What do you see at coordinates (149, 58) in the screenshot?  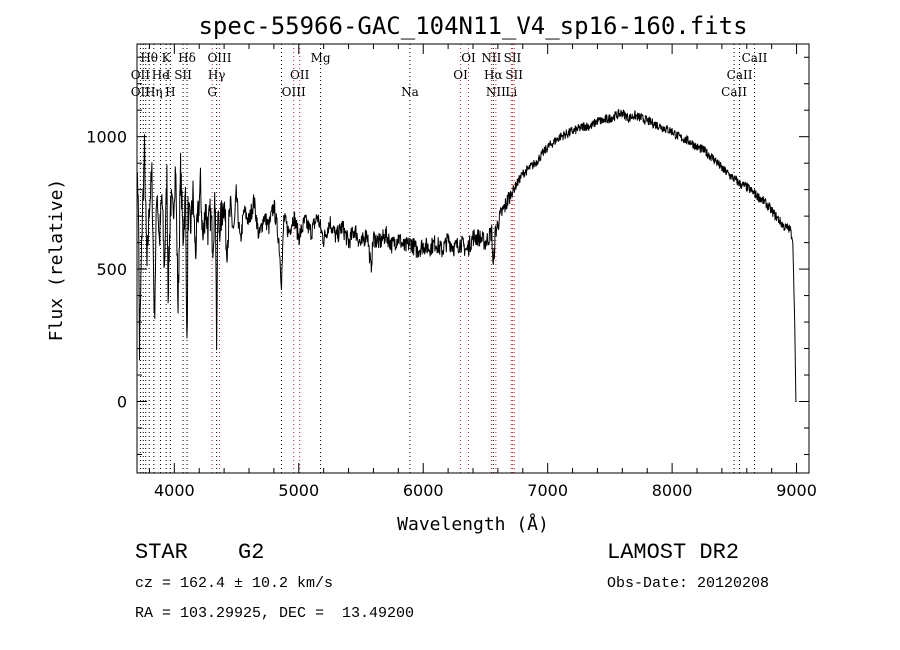 I see `line-label: Hθ` at bounding box center [149, 58].